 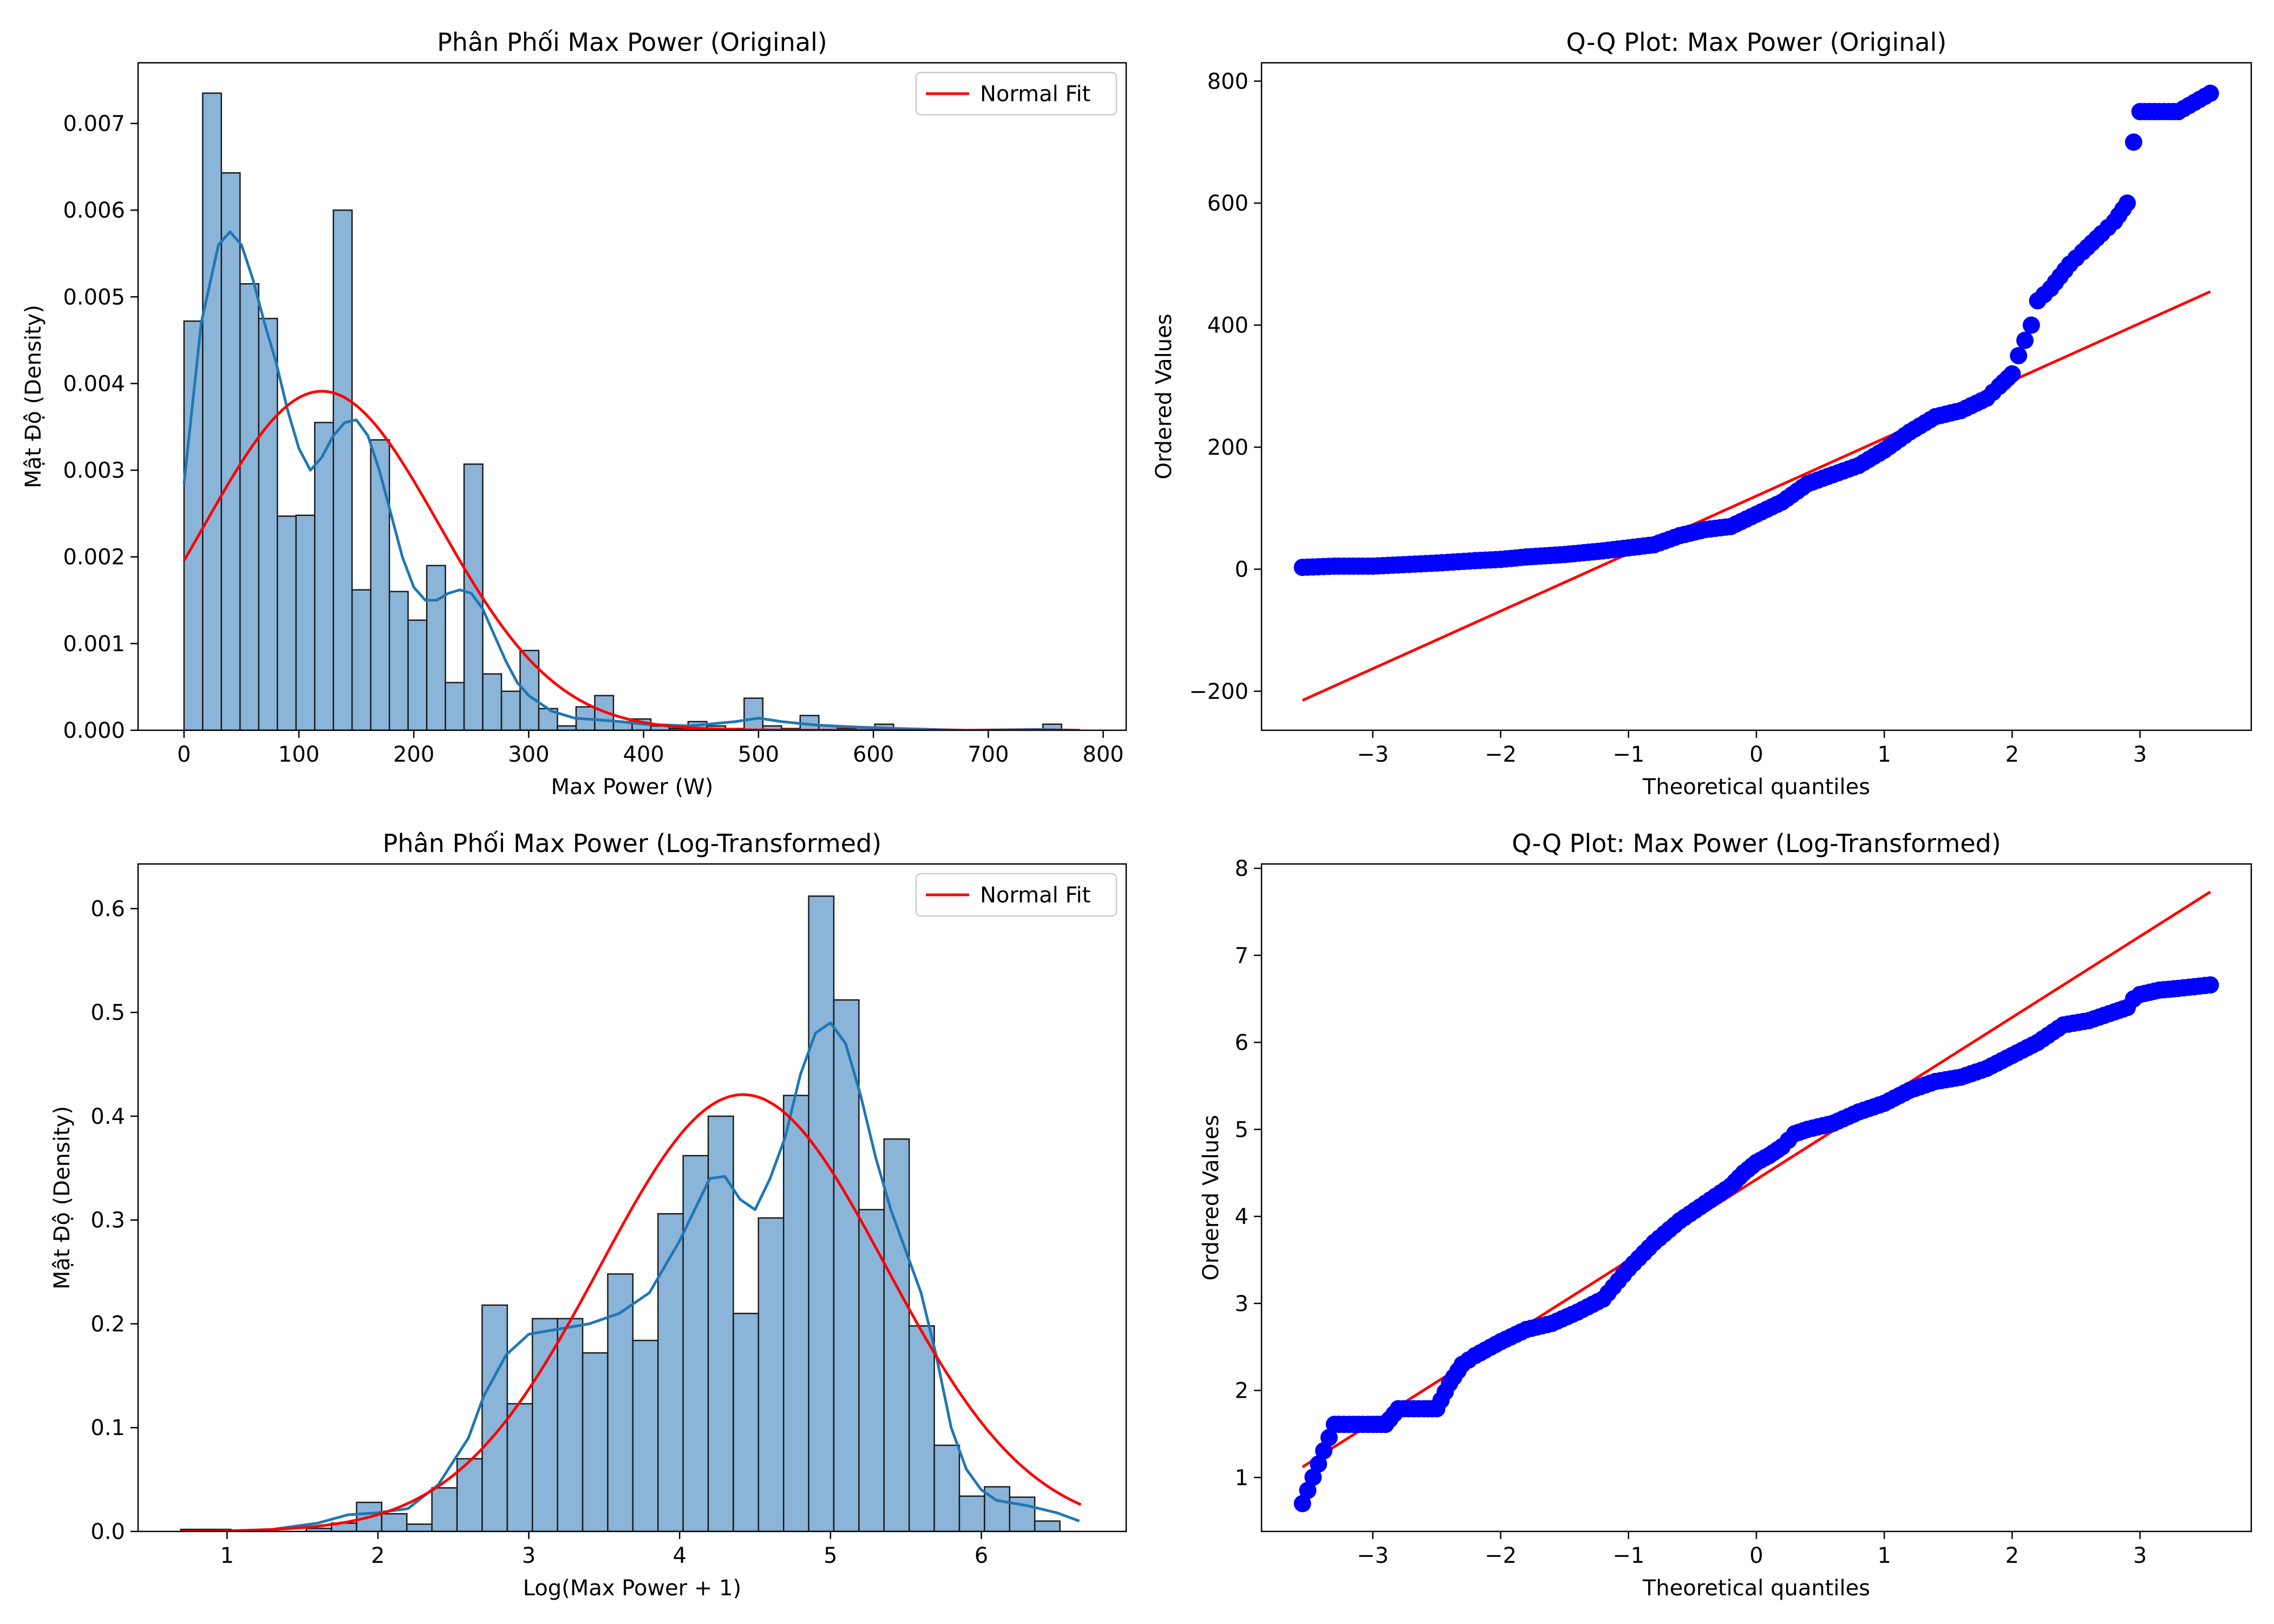 I want to click on normal-fit-line, so click(x=632, y=560).